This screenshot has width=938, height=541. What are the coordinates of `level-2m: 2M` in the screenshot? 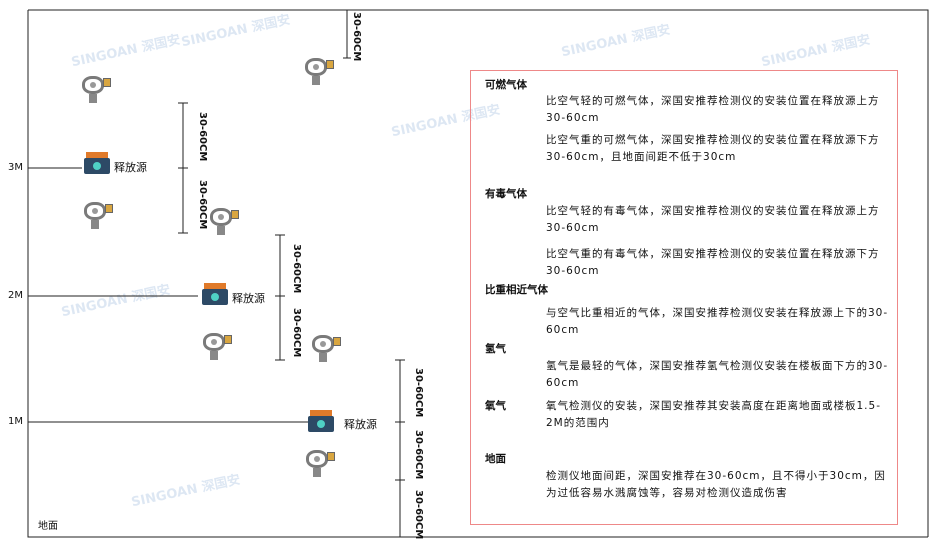 It's located at (15, 295).